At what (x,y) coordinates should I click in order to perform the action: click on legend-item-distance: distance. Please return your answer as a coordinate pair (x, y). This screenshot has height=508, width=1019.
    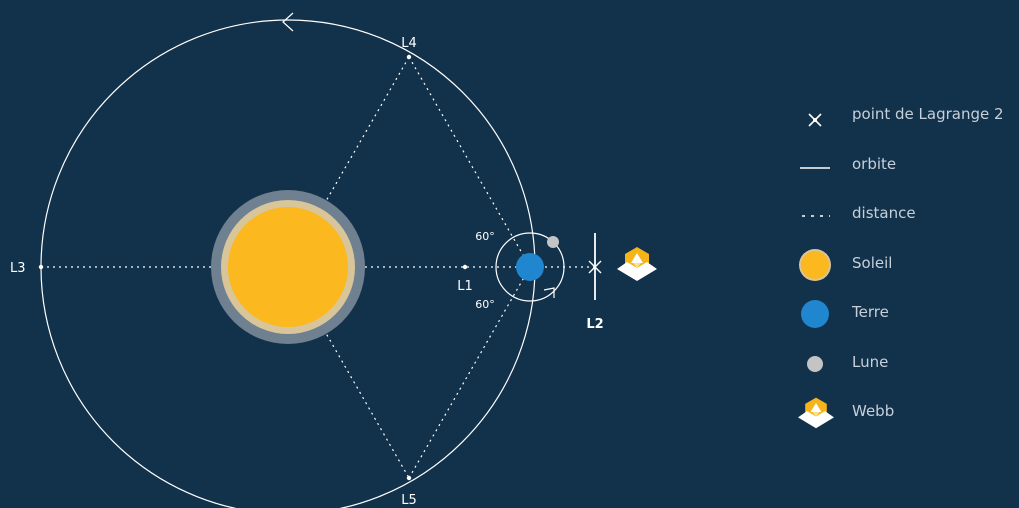
    Looking at the image, I should click on (902, 221).